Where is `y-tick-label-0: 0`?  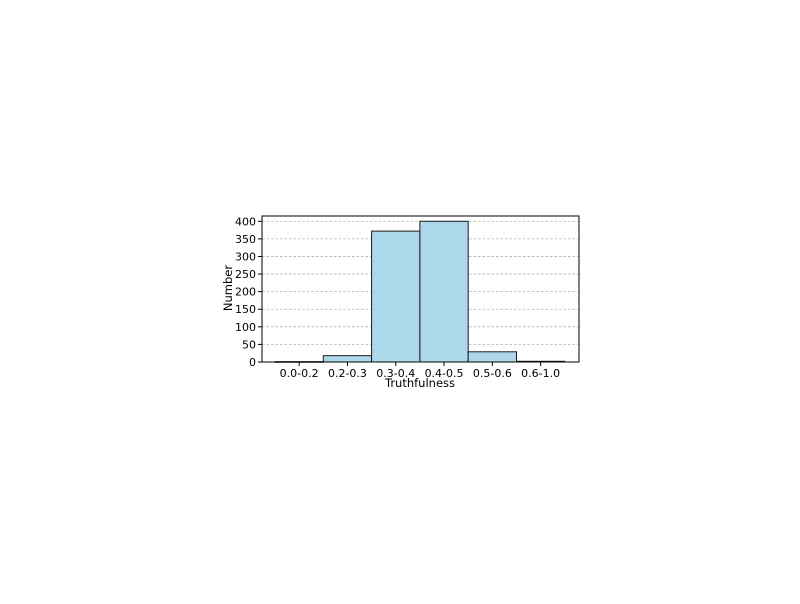 y-tick-label-0: 0 is located at coordinates (252, 362).